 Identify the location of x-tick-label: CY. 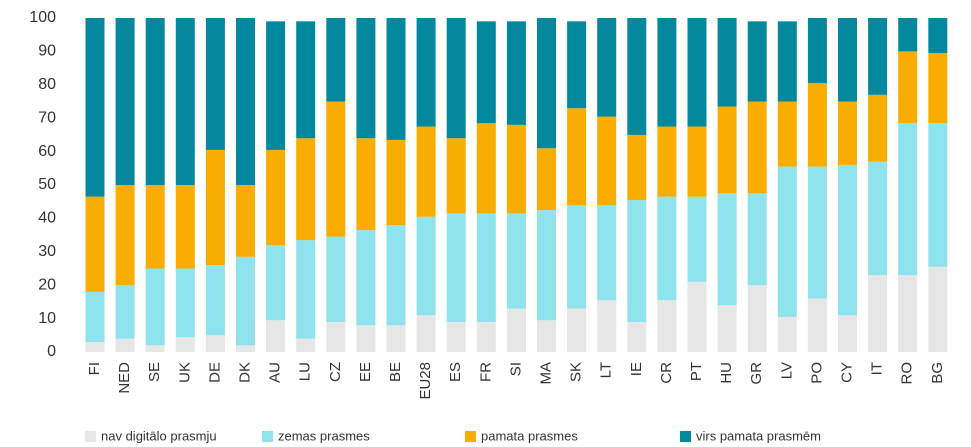
(846, 372).